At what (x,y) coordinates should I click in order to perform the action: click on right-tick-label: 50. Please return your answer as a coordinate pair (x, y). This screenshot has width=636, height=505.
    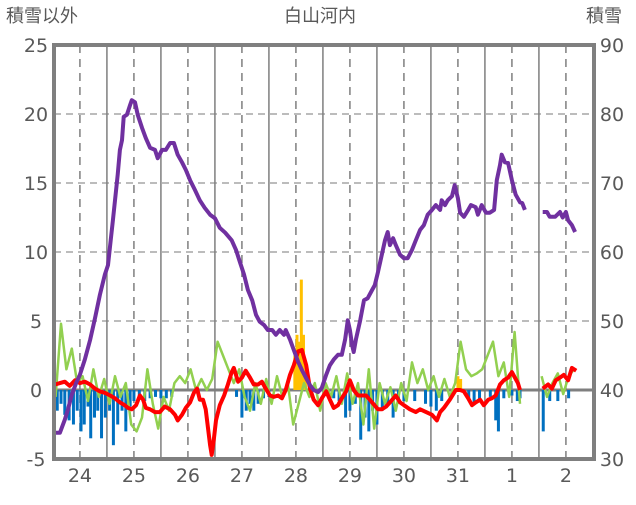
    Looking at the image, I should click on (612, 322).